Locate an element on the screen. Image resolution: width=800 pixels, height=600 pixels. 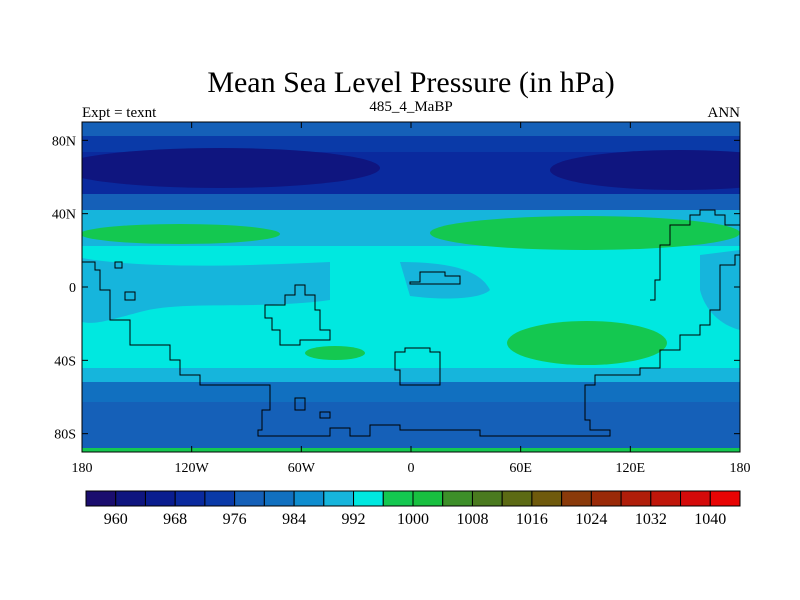
band-984-midnorth is located at coordinates (411, 202).